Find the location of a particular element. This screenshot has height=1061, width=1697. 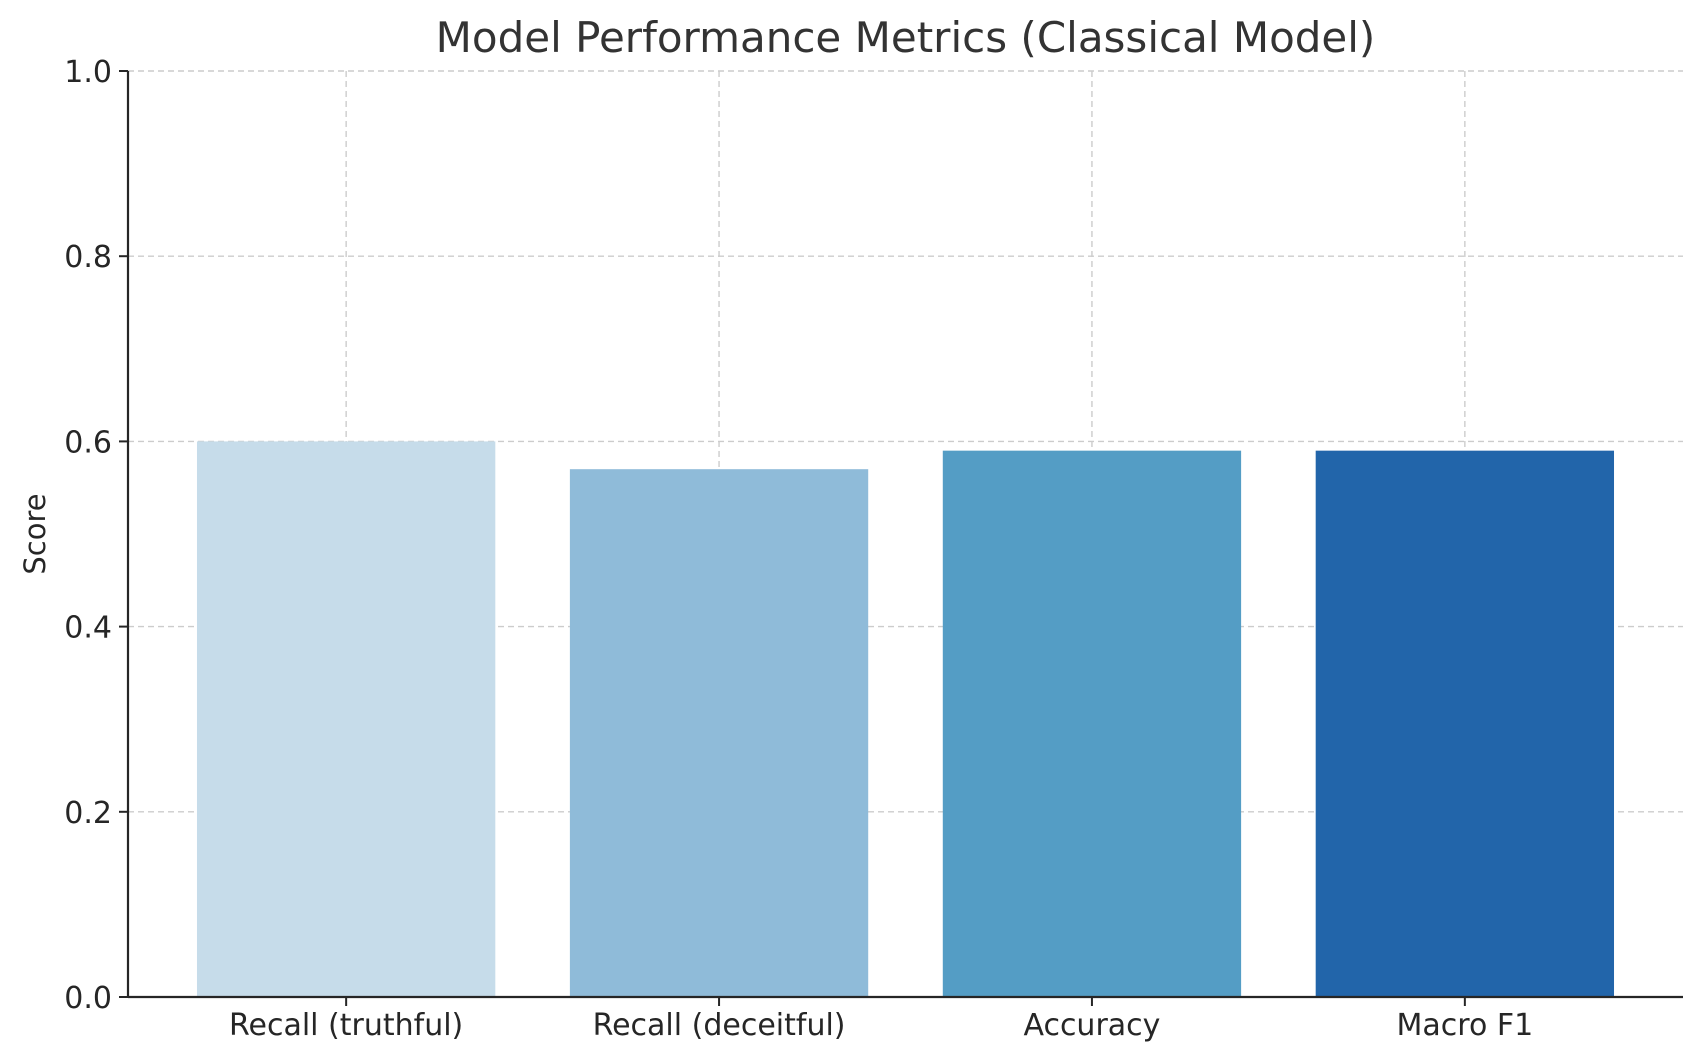

y-tick-label: 1.0 is located at coordinates (88, 72).